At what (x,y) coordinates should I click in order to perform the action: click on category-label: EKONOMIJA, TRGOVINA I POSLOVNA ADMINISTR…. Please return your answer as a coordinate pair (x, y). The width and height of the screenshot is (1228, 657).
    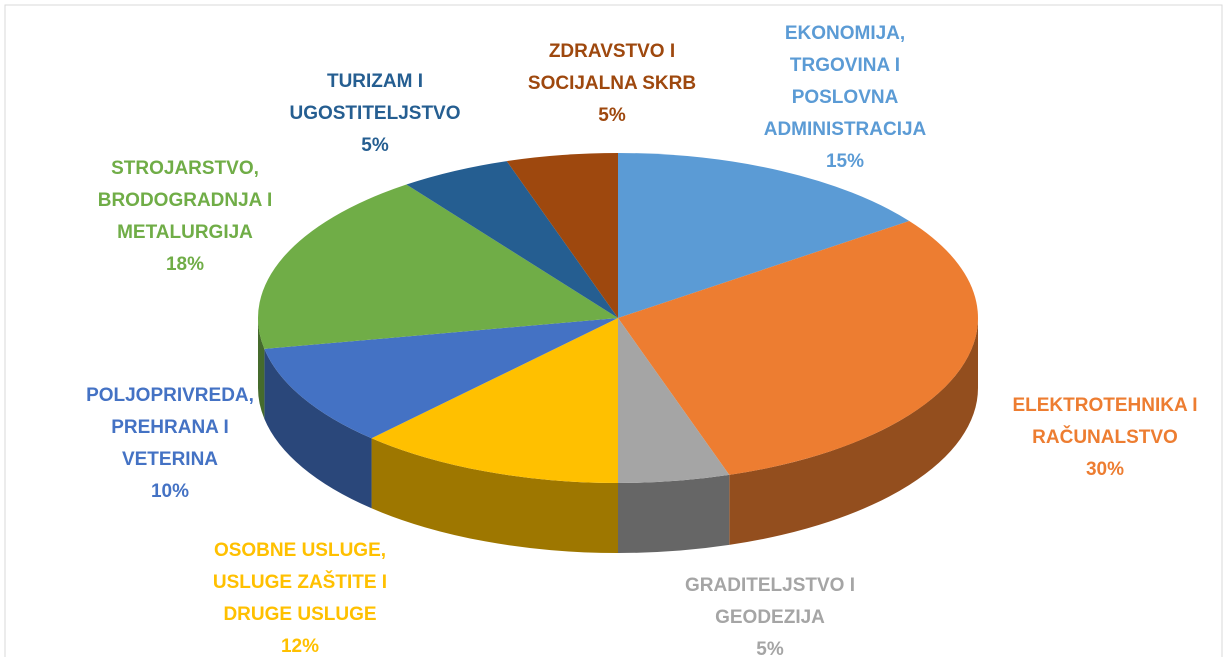
    Looking at the image, I should click on (845, 81).